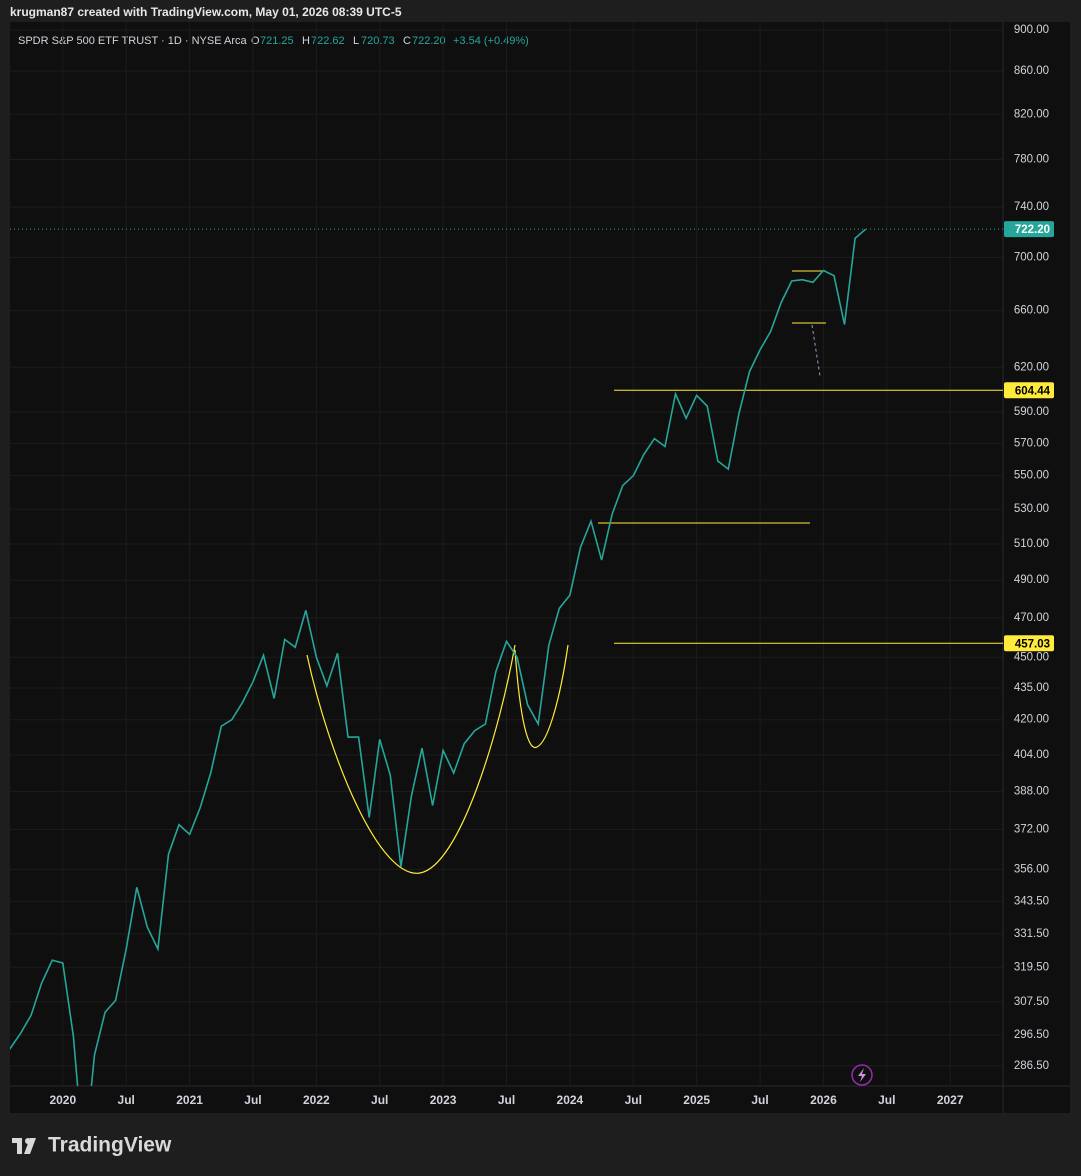 Image resolution: width=1081 pixels, height=1176 pixels. What do you see at coordinates (1031, 580) in the screenshot?
I see `y-tick-label: 490.00` at bounding box center [1031, 580].